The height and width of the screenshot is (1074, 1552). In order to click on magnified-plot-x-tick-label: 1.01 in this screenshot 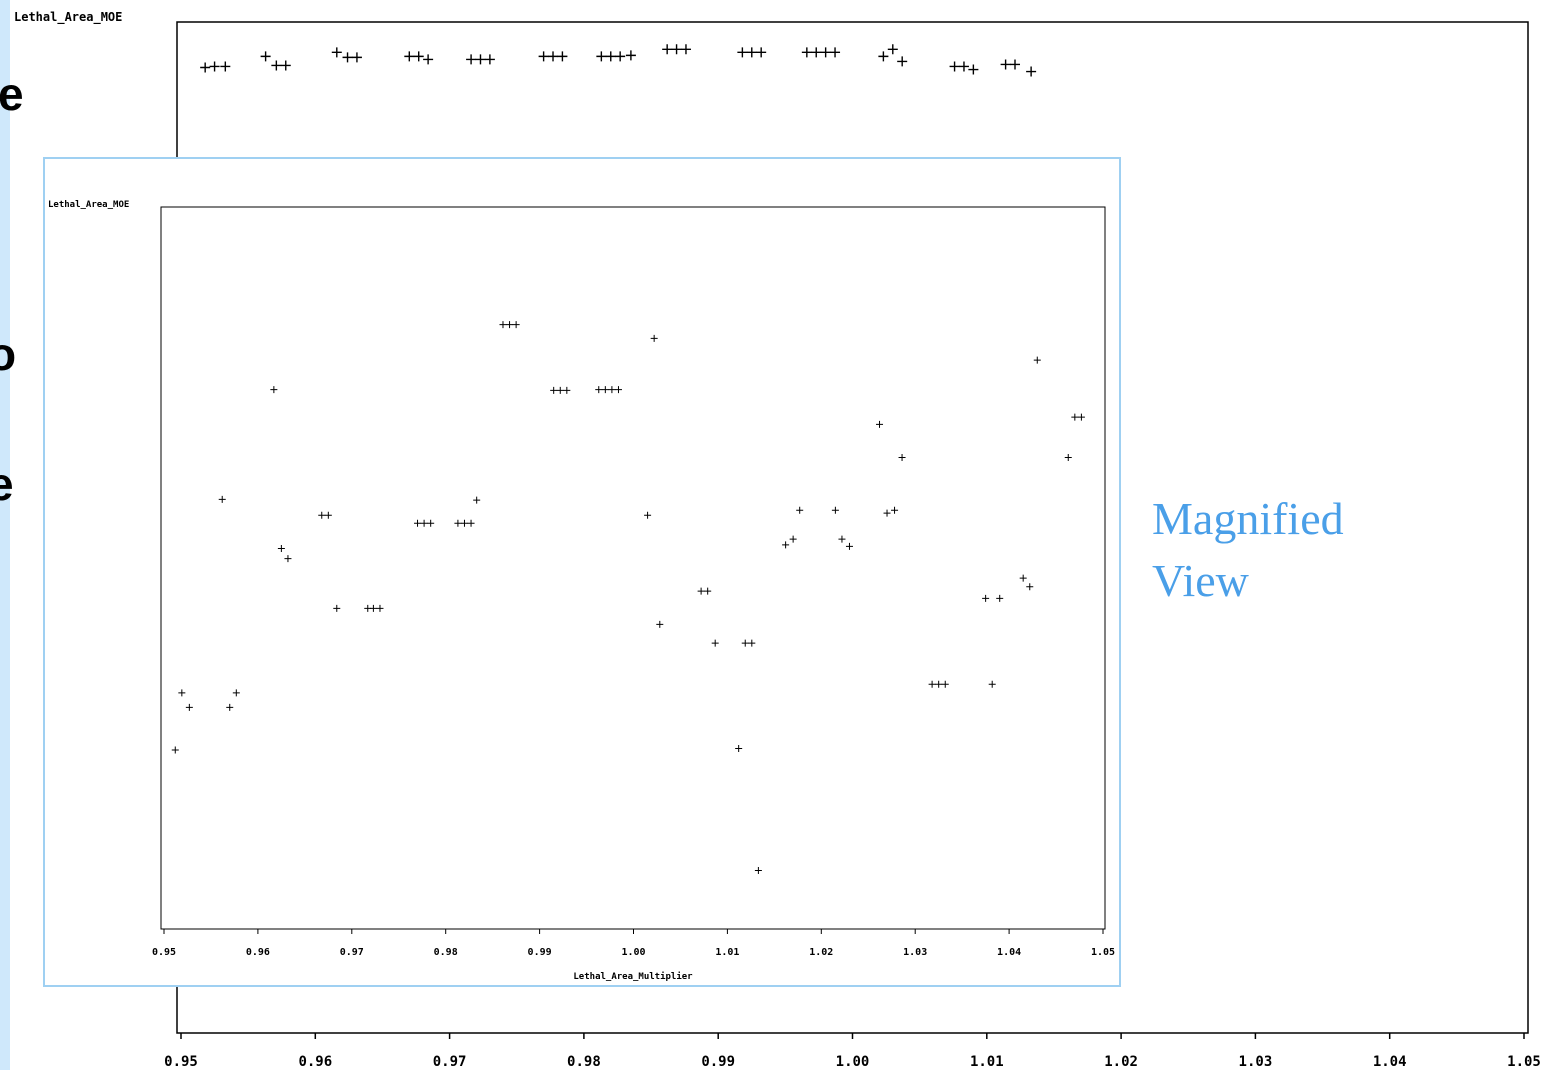, I will do `click(727, 952)`.